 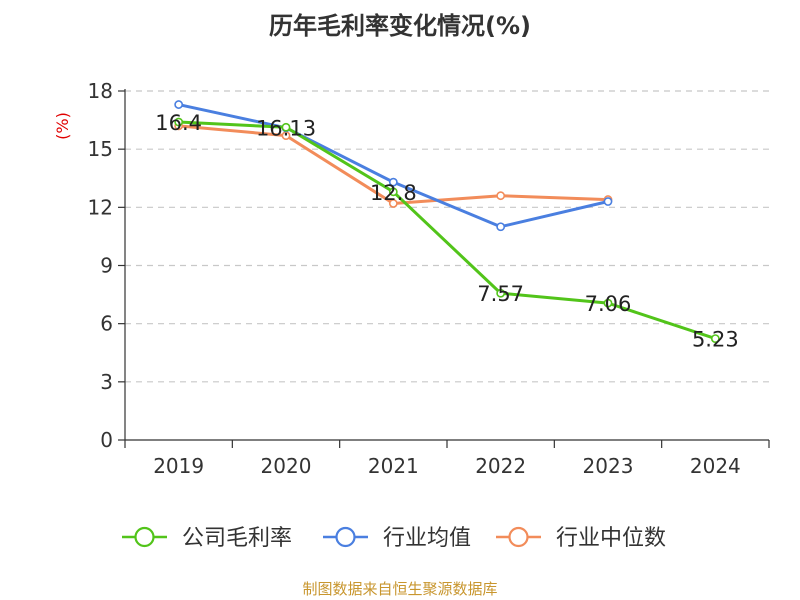 I want to click on point-0-2023, so click(x=608, y=303).